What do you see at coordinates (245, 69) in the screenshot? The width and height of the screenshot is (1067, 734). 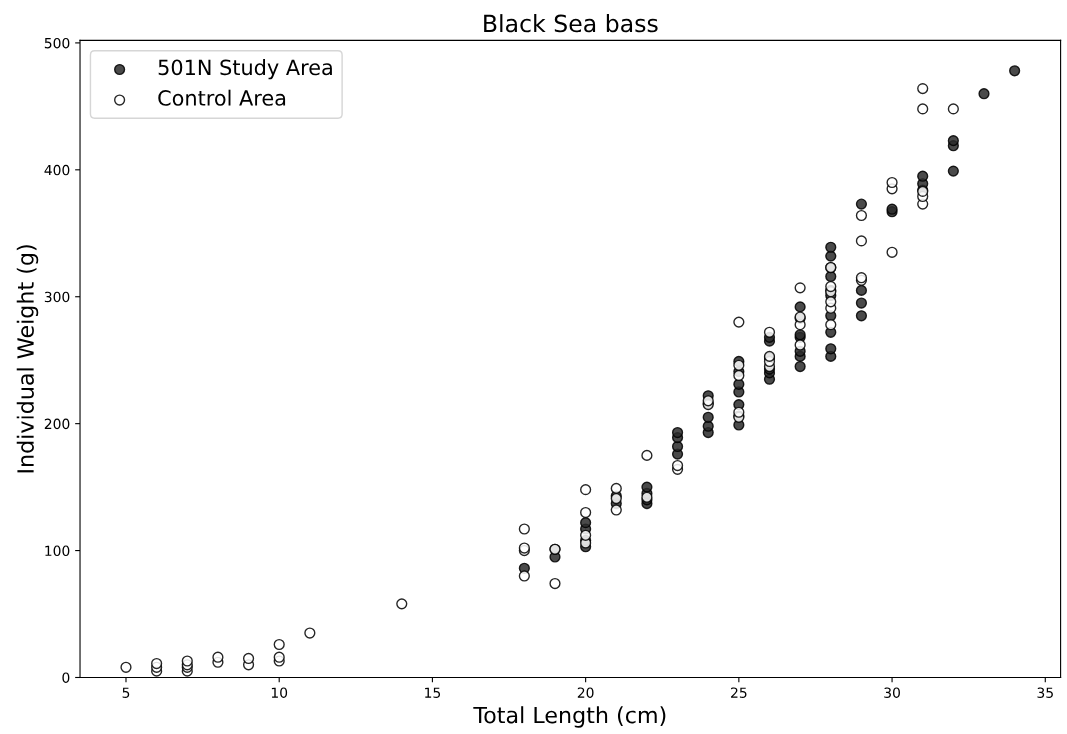 I see `legend-label: 501N Study Area` at bounding box center [245, 69].